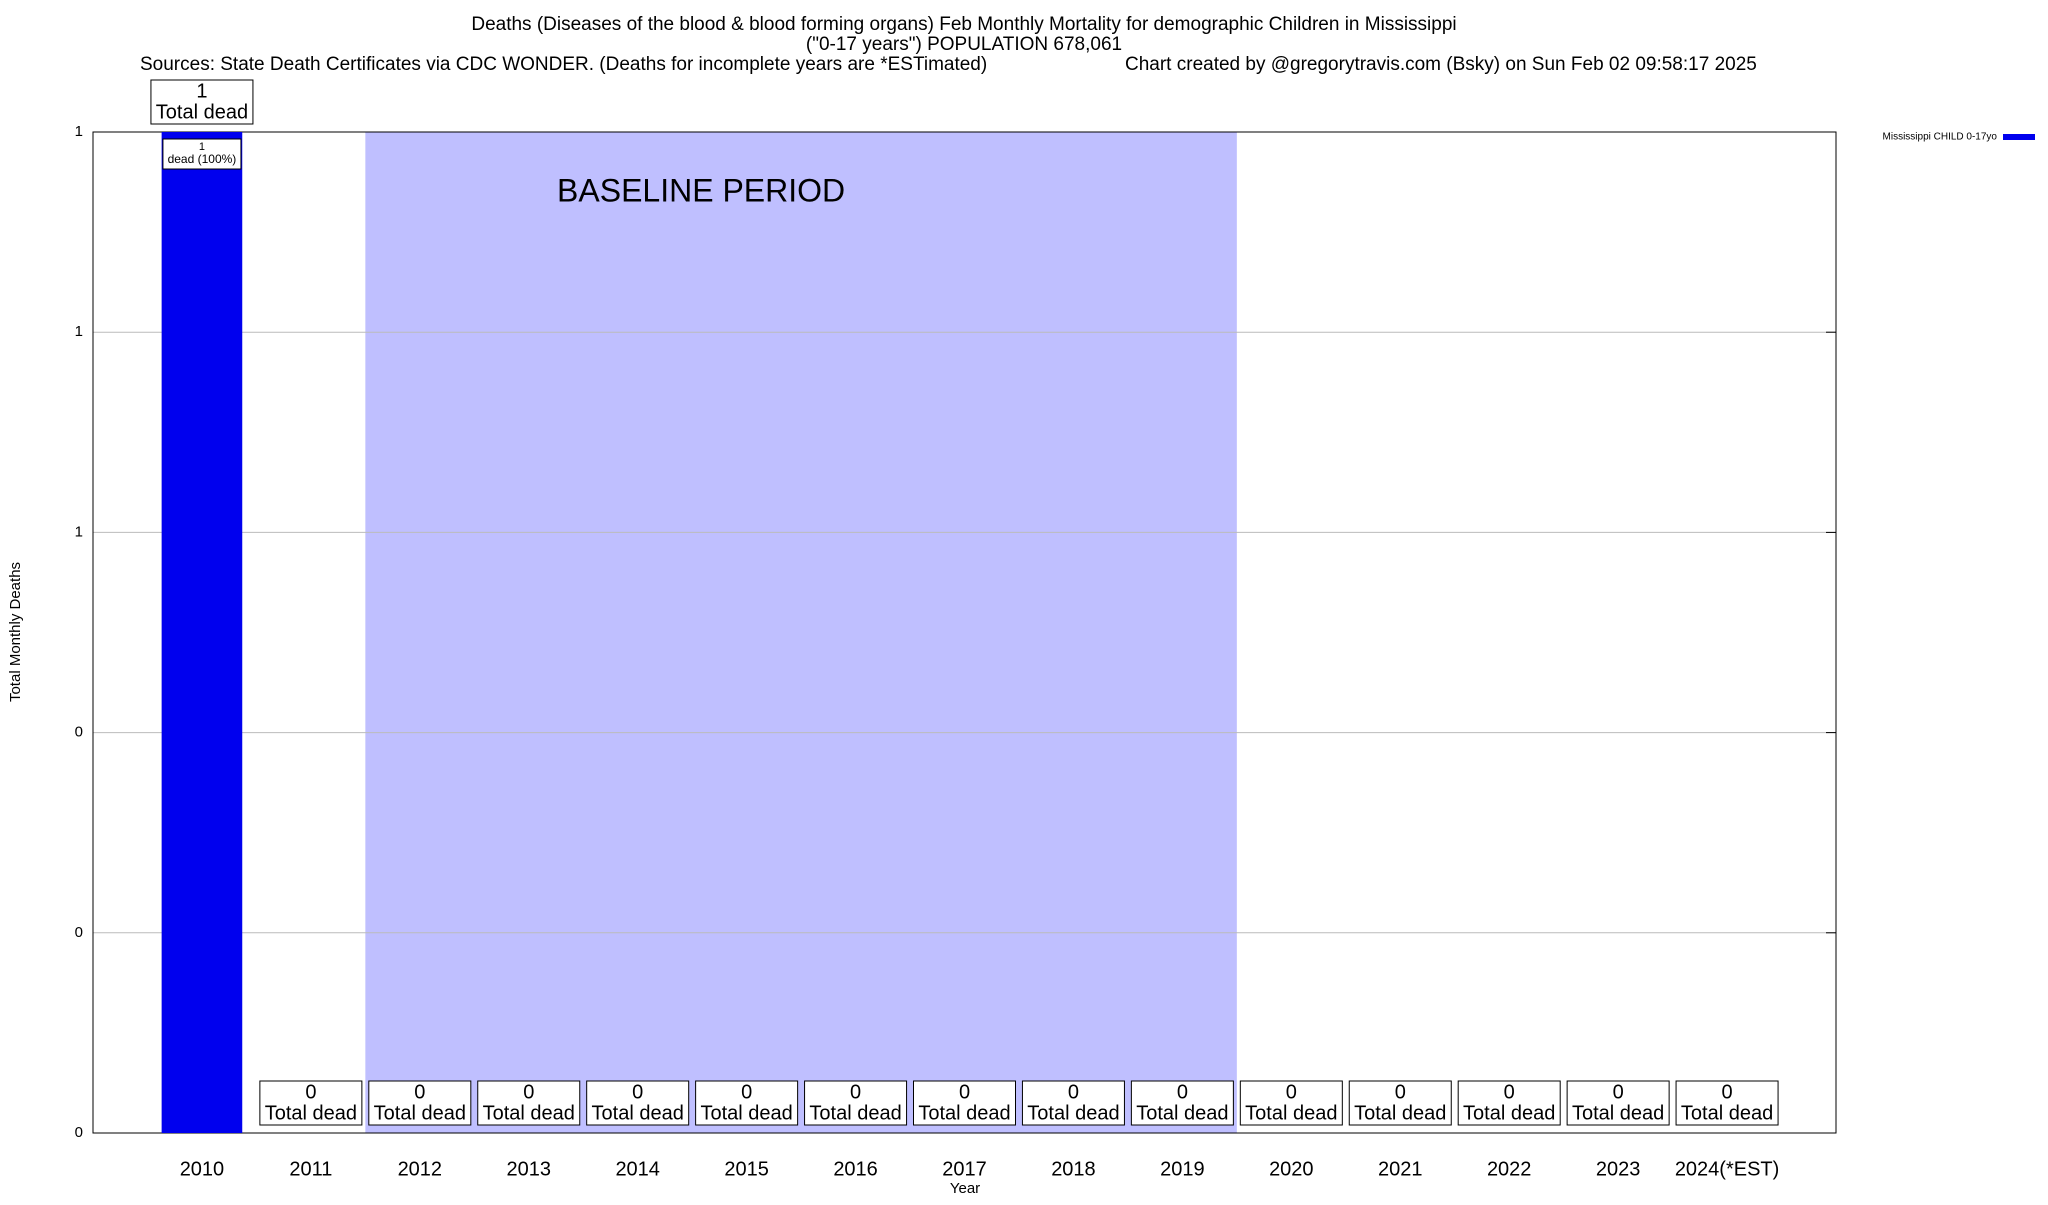 The width and height of the screenshot is (2048, 1205). Describe the element at coordinates (964, 1169) in the screenshot. I see `x-tick-label: 2017` at that location.